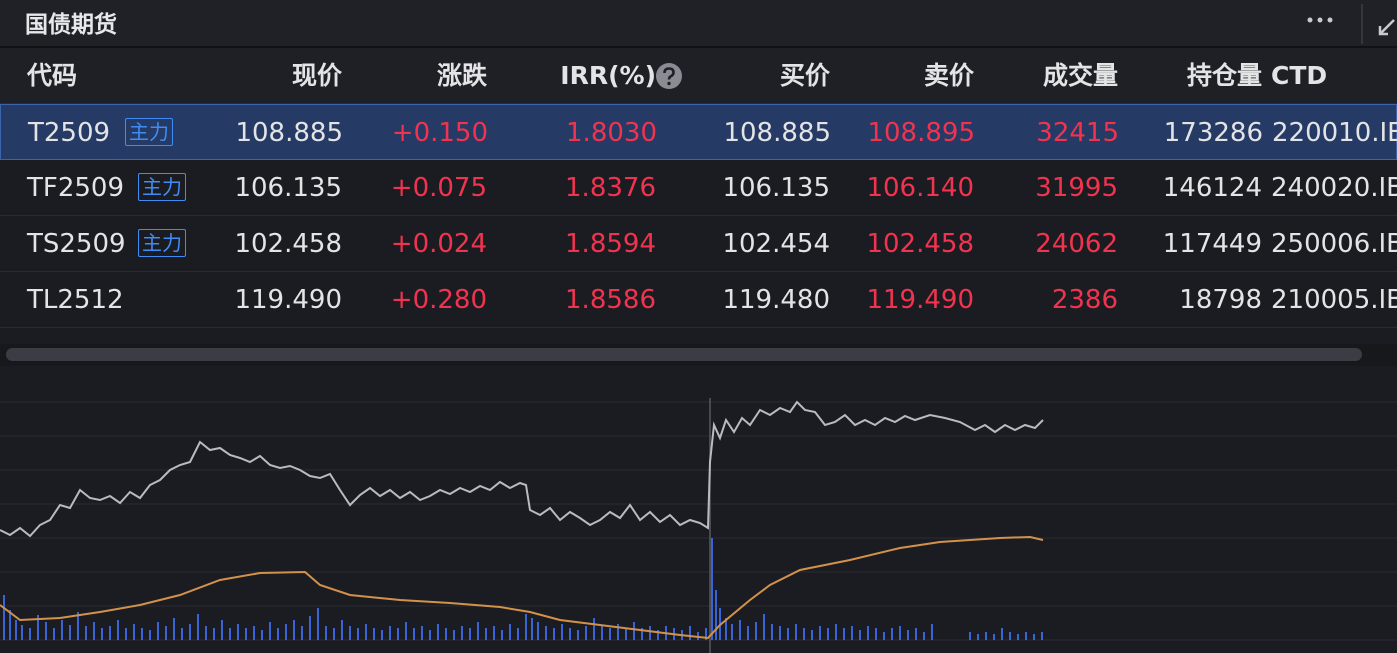 This screenshot has height=653, width=1397. What do you see at coordinates (776, 300) in the screenshot?
I see `table-cell: 119.480` at bounding box center [776, 300].